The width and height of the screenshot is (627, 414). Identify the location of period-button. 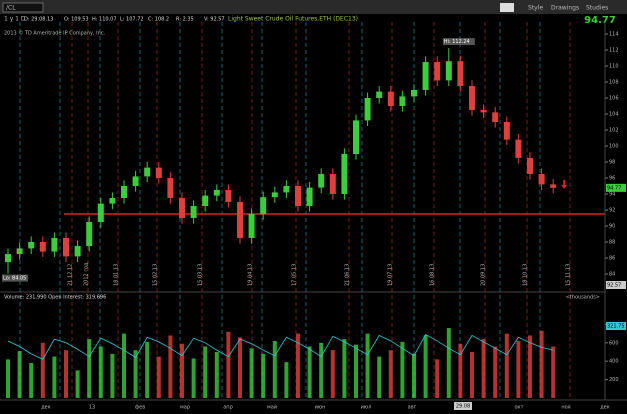
(507, 7).